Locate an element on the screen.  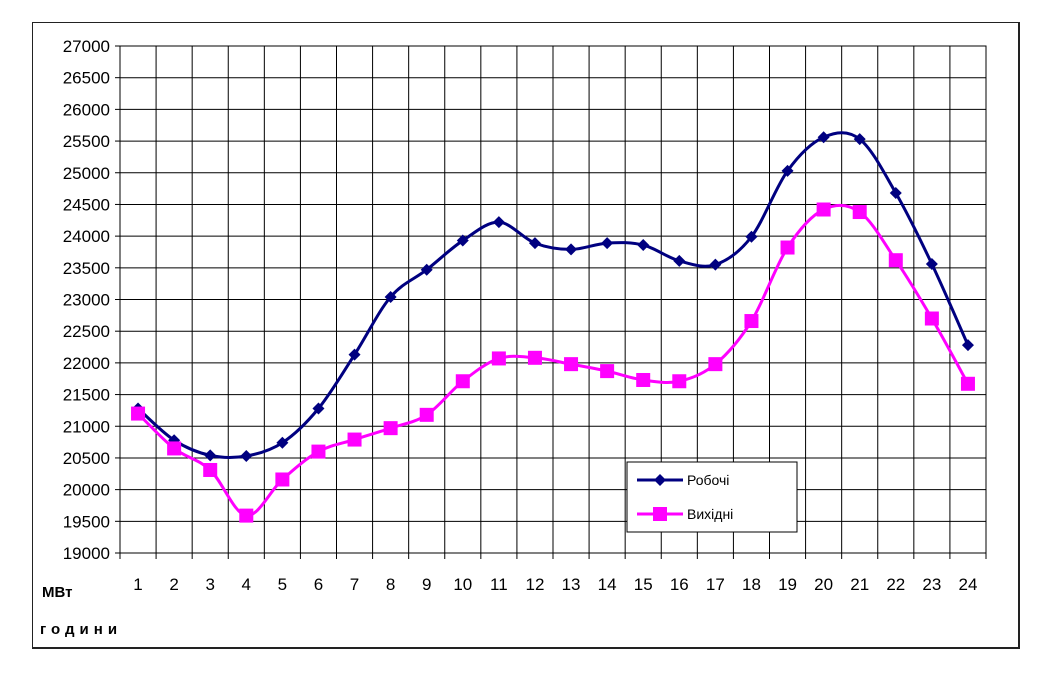
x-axis-label: години is located at coordinates (81, 629).